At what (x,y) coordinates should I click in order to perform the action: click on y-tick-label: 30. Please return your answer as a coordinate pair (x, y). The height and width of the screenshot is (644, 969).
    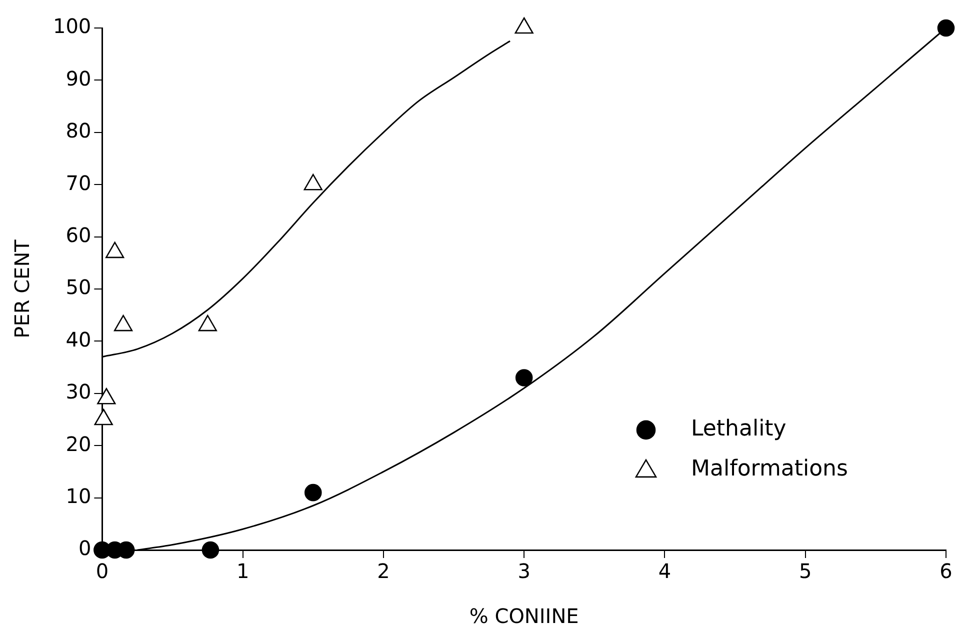
    Looking at the image, I should click on (79, 392).